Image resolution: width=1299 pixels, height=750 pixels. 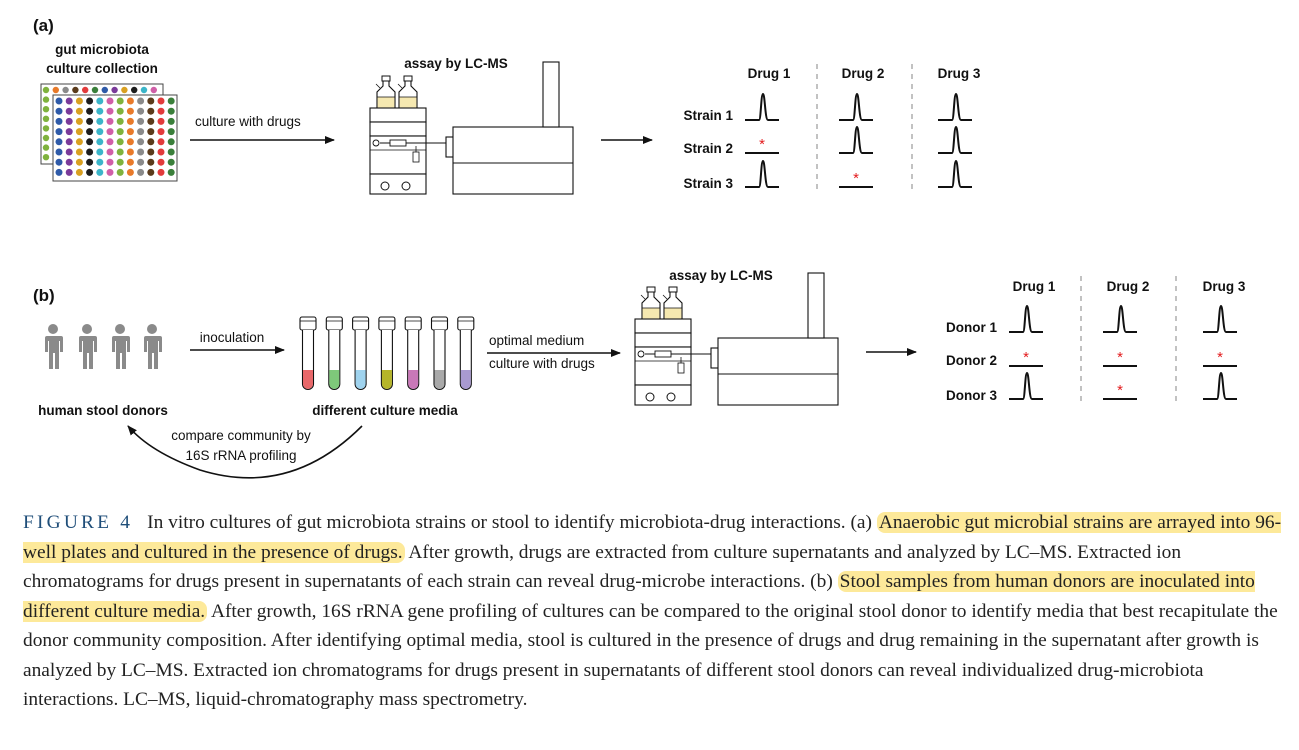 I want to click on arrow-label-inoculation: inoculation, so click(x=232, y=337).